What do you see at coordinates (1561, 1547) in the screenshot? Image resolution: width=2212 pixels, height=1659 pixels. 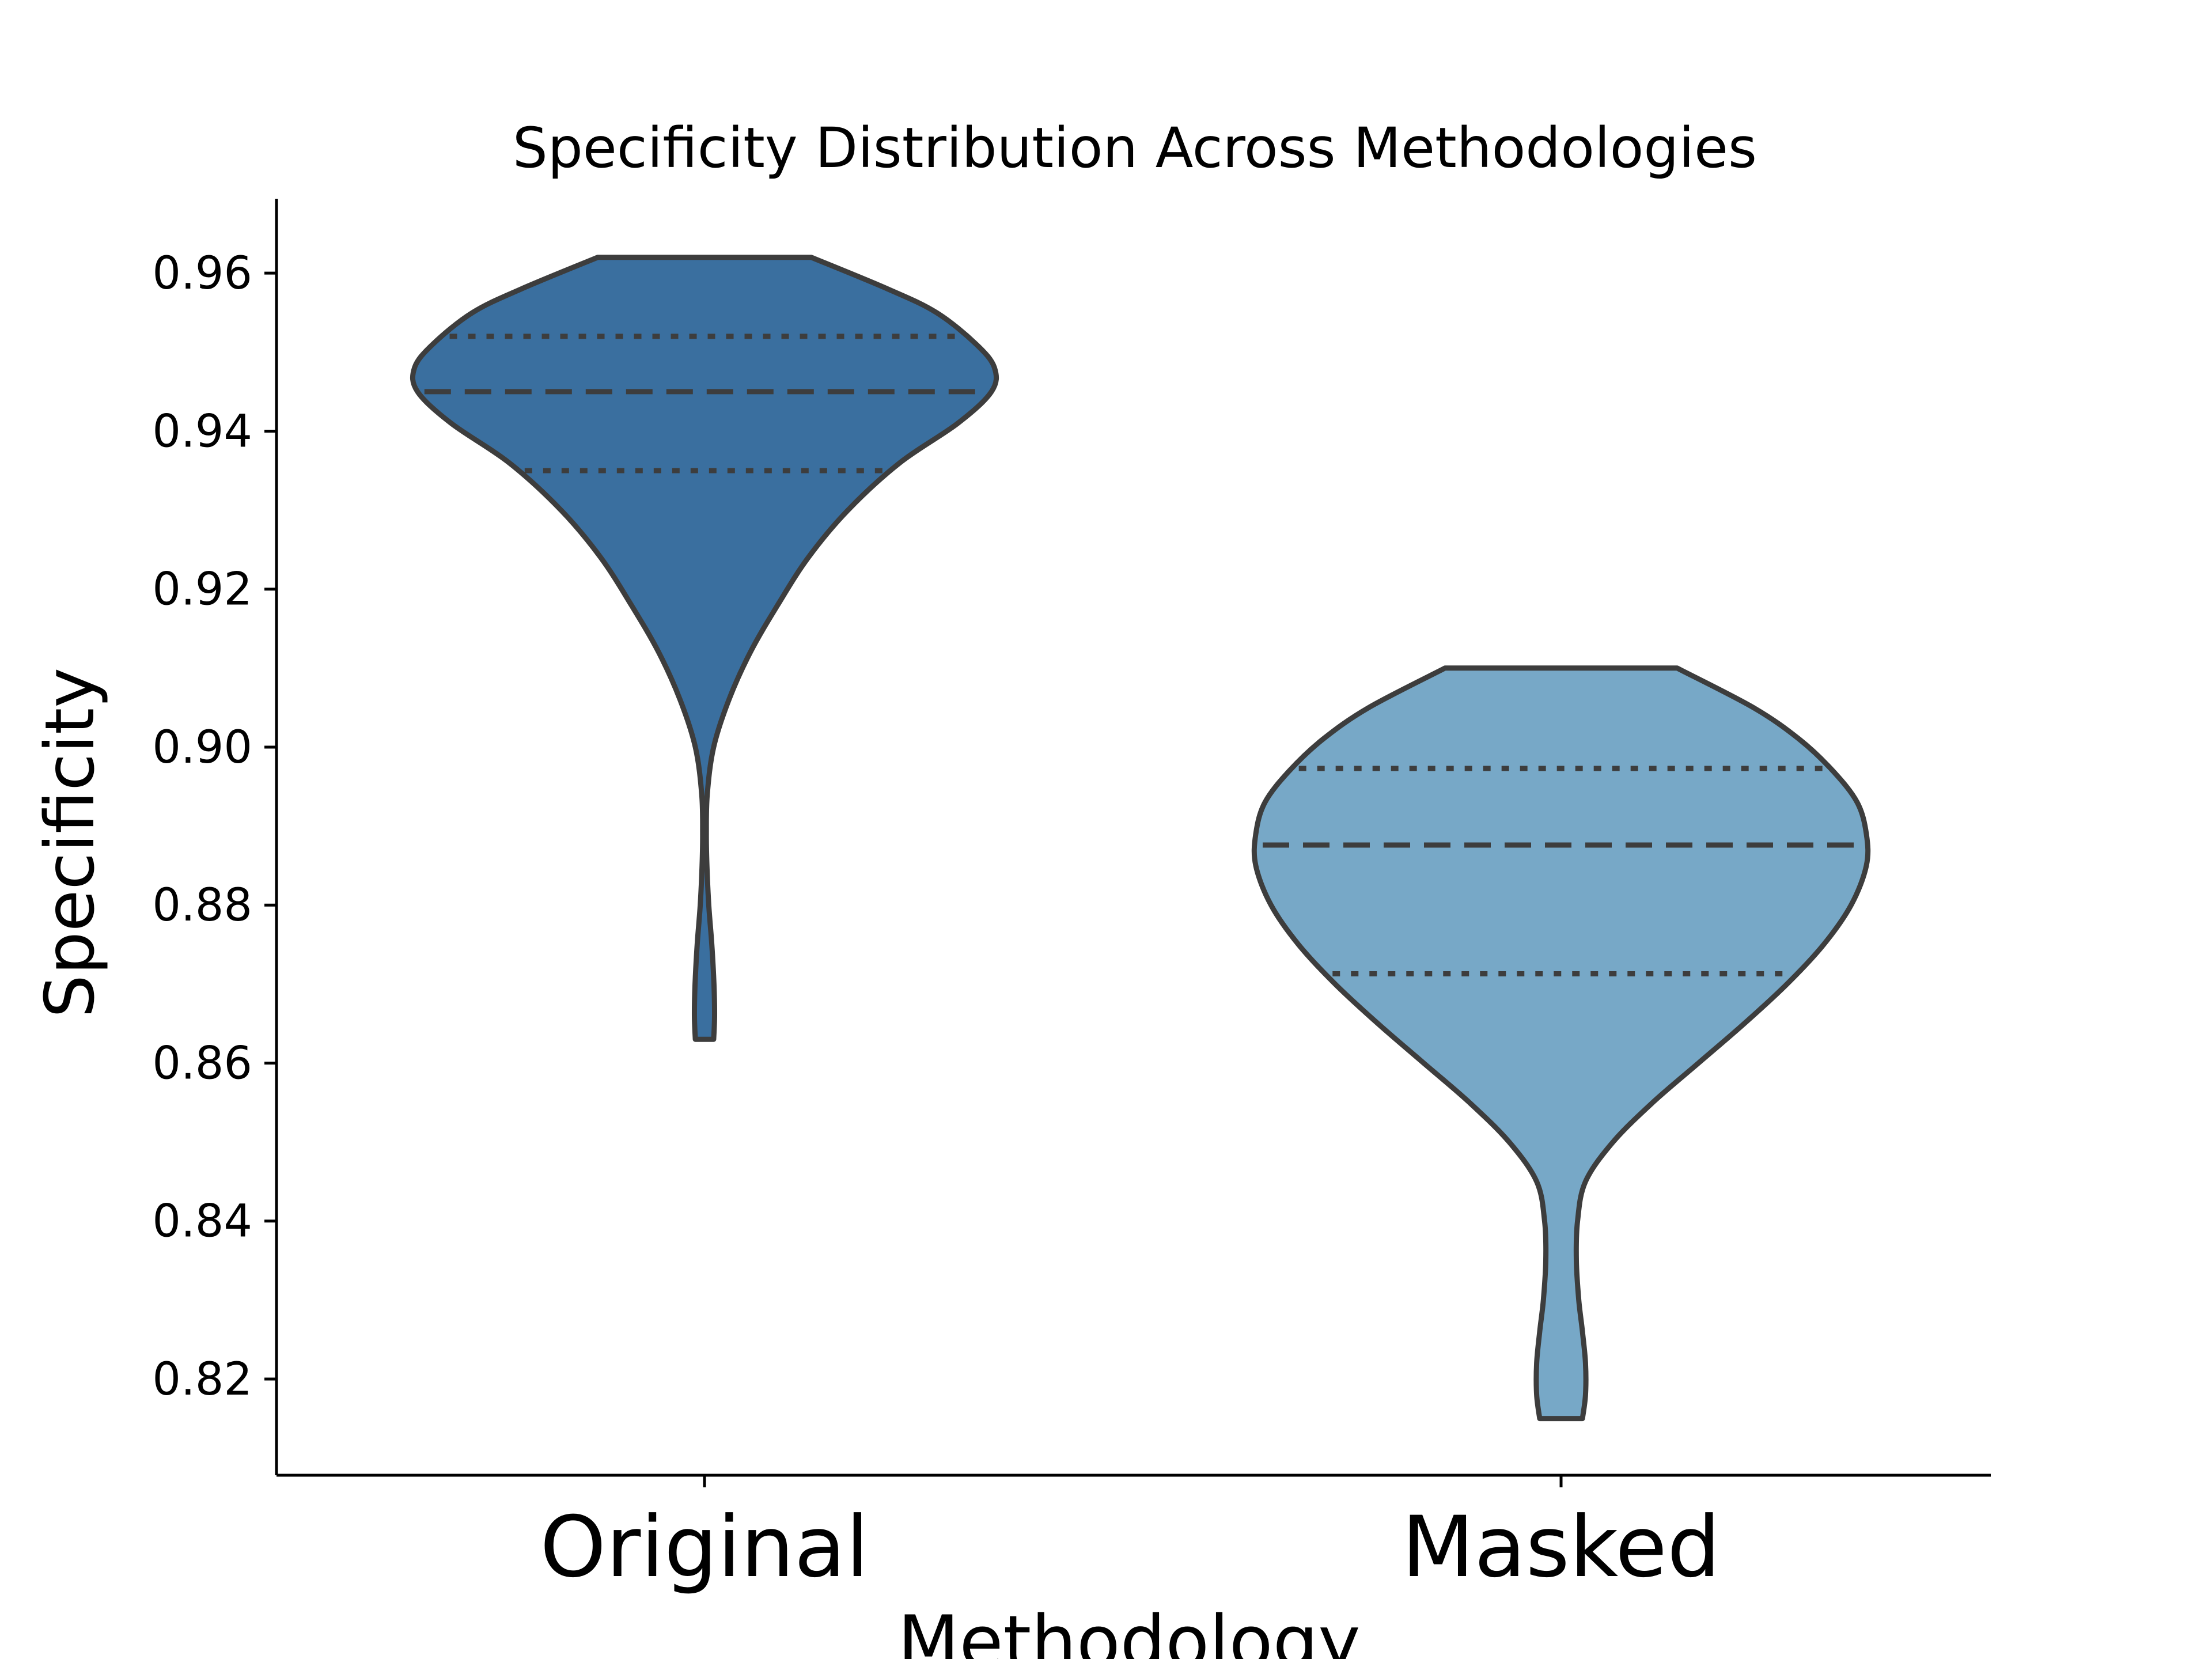 I see `x-tick-label-masked: Masked` at bounding box center [1561, 1547].